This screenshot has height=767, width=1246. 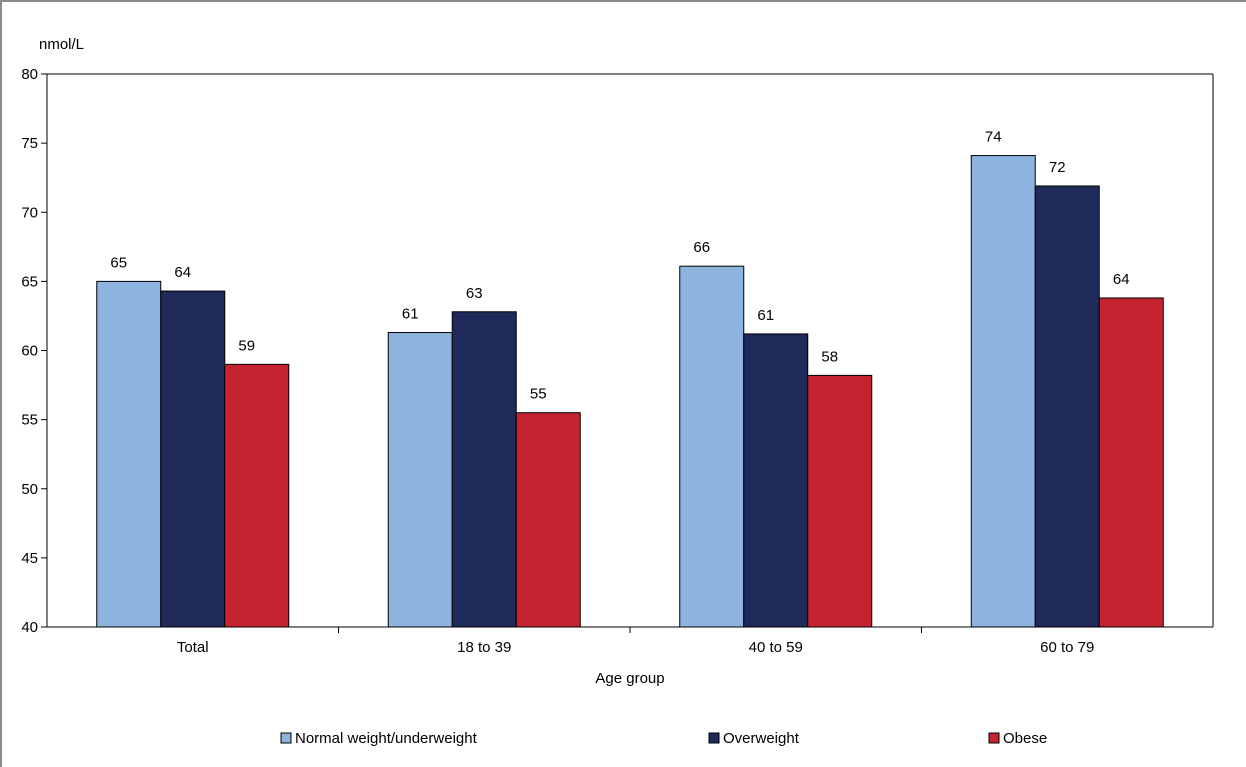 I want to click on y-tick-label: 70, so click(x=29, y=212).